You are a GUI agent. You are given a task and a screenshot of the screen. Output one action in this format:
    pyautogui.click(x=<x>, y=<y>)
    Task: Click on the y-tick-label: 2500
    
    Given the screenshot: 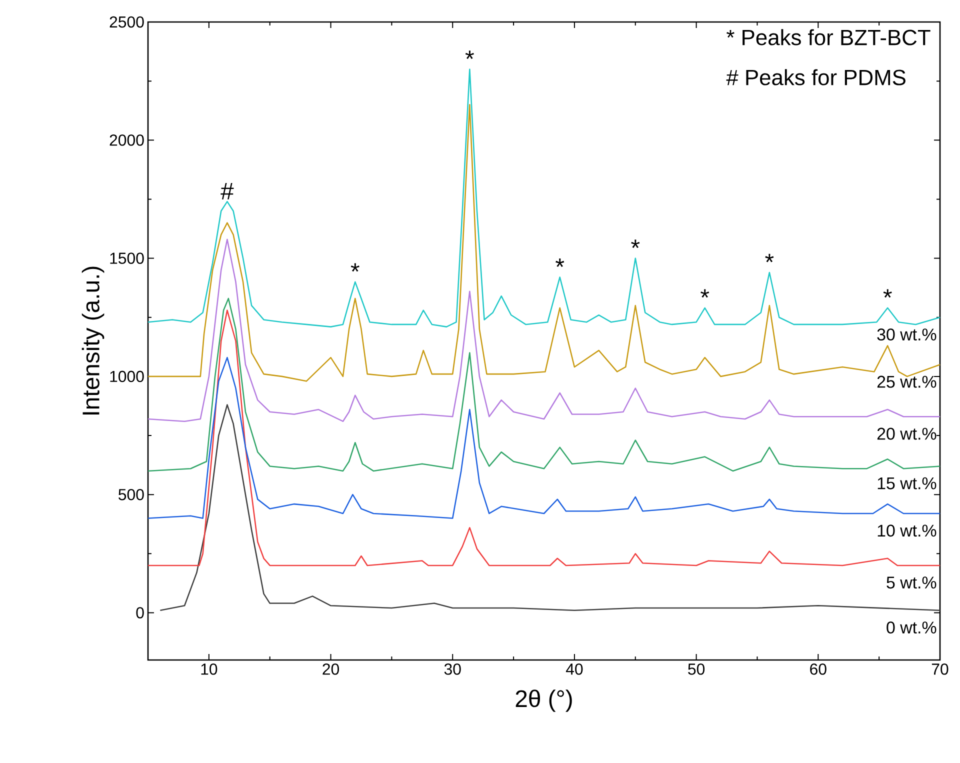 What is the action you would take?
    pyautogui.click(x=127, y=22)
    